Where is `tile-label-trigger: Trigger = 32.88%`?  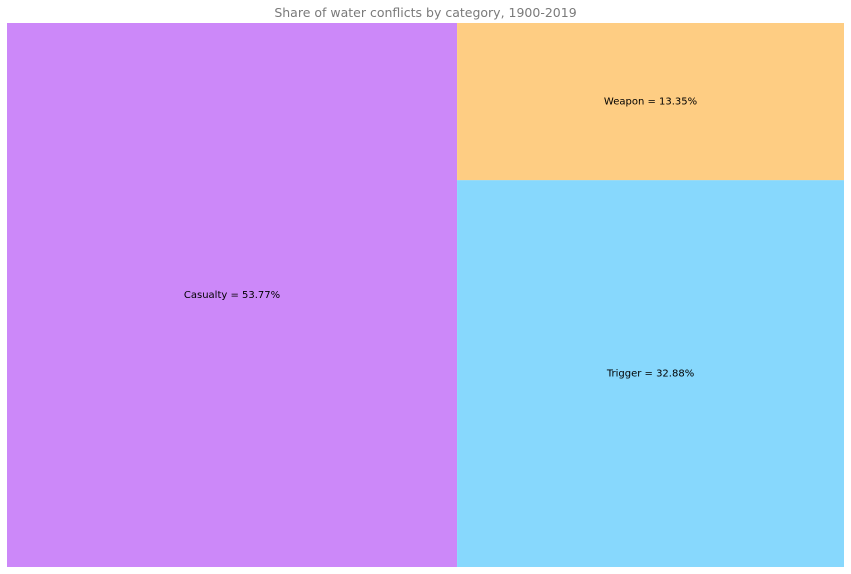 tile-label-trigger: Trigger = 32.88% is located at coordinates (650, 374).